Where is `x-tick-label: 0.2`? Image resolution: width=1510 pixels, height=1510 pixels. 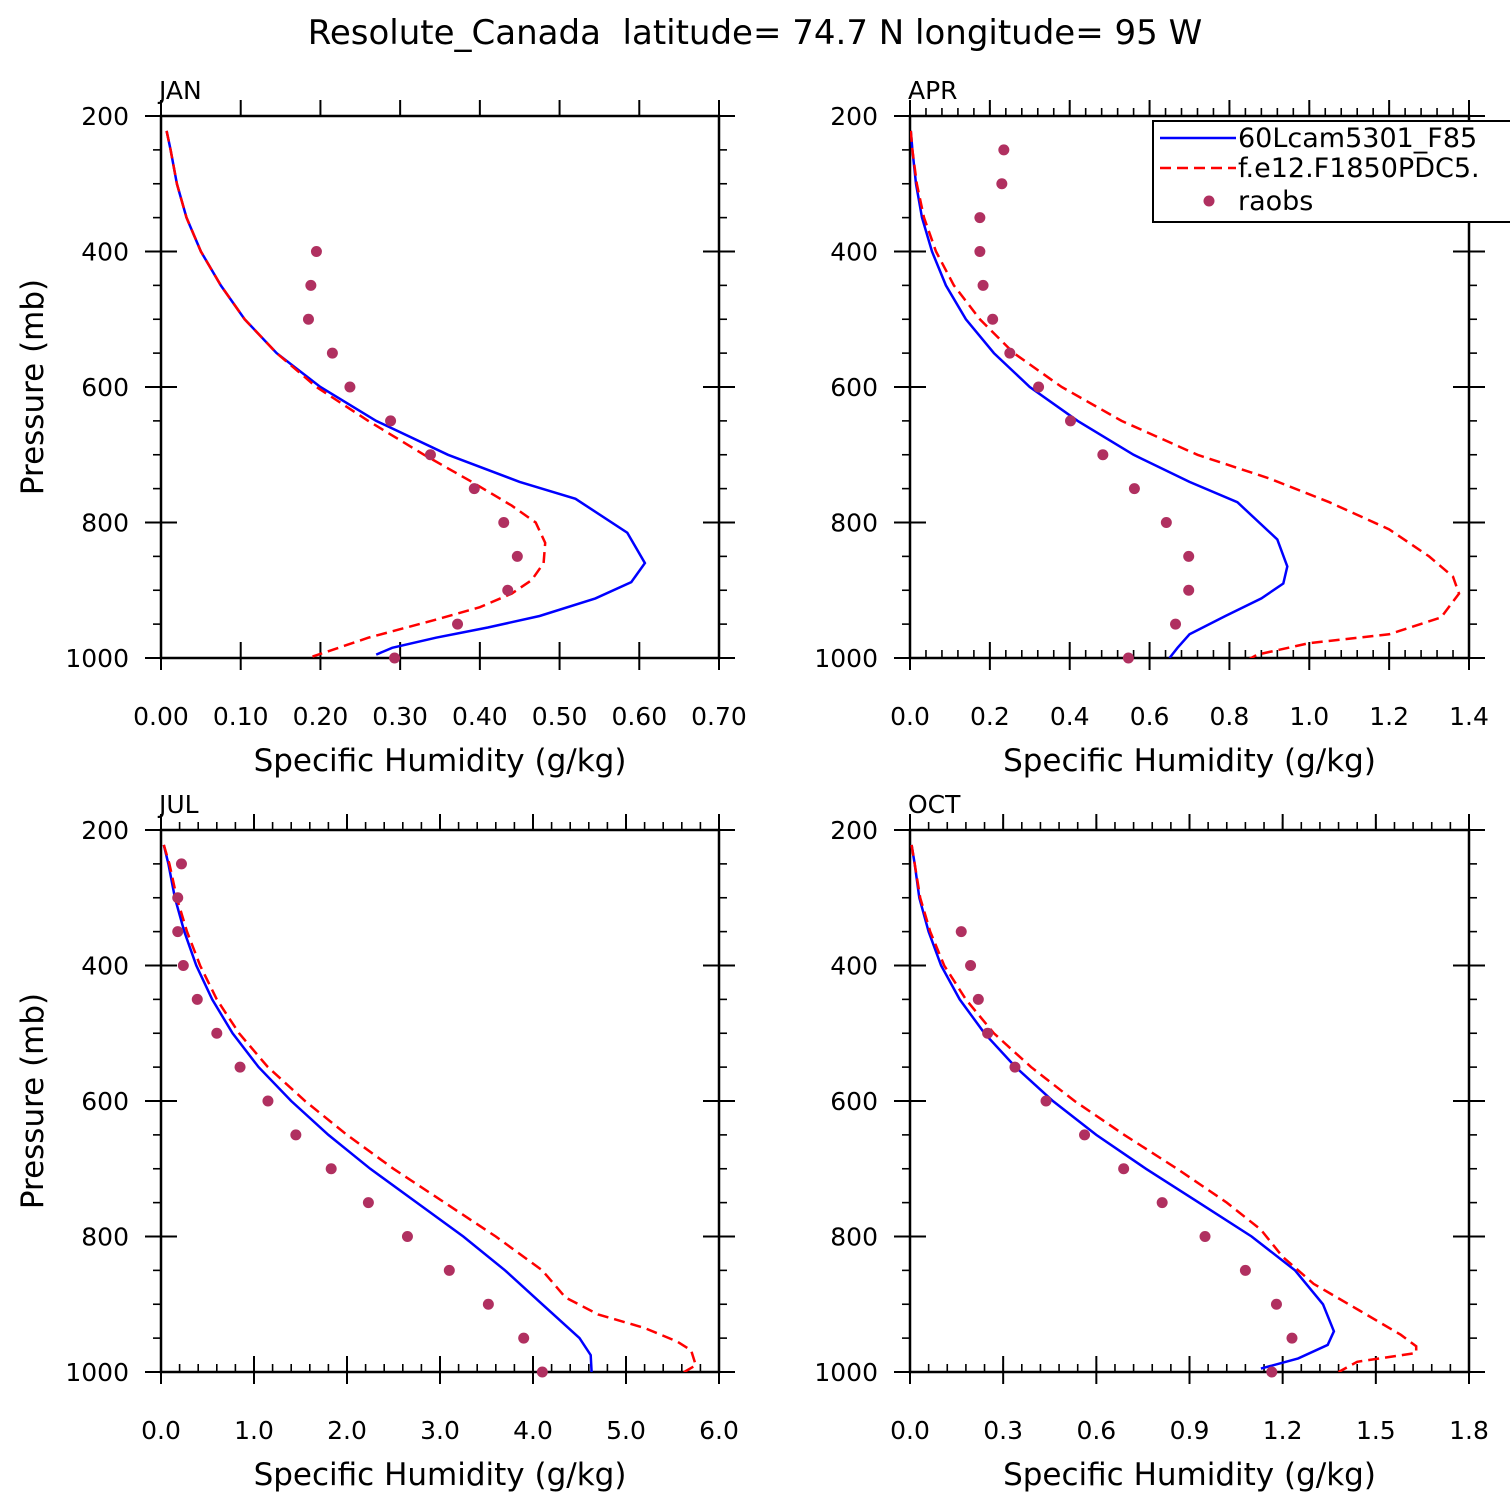
x-tick-label: 0.2 is located at coordinates (990, 716).